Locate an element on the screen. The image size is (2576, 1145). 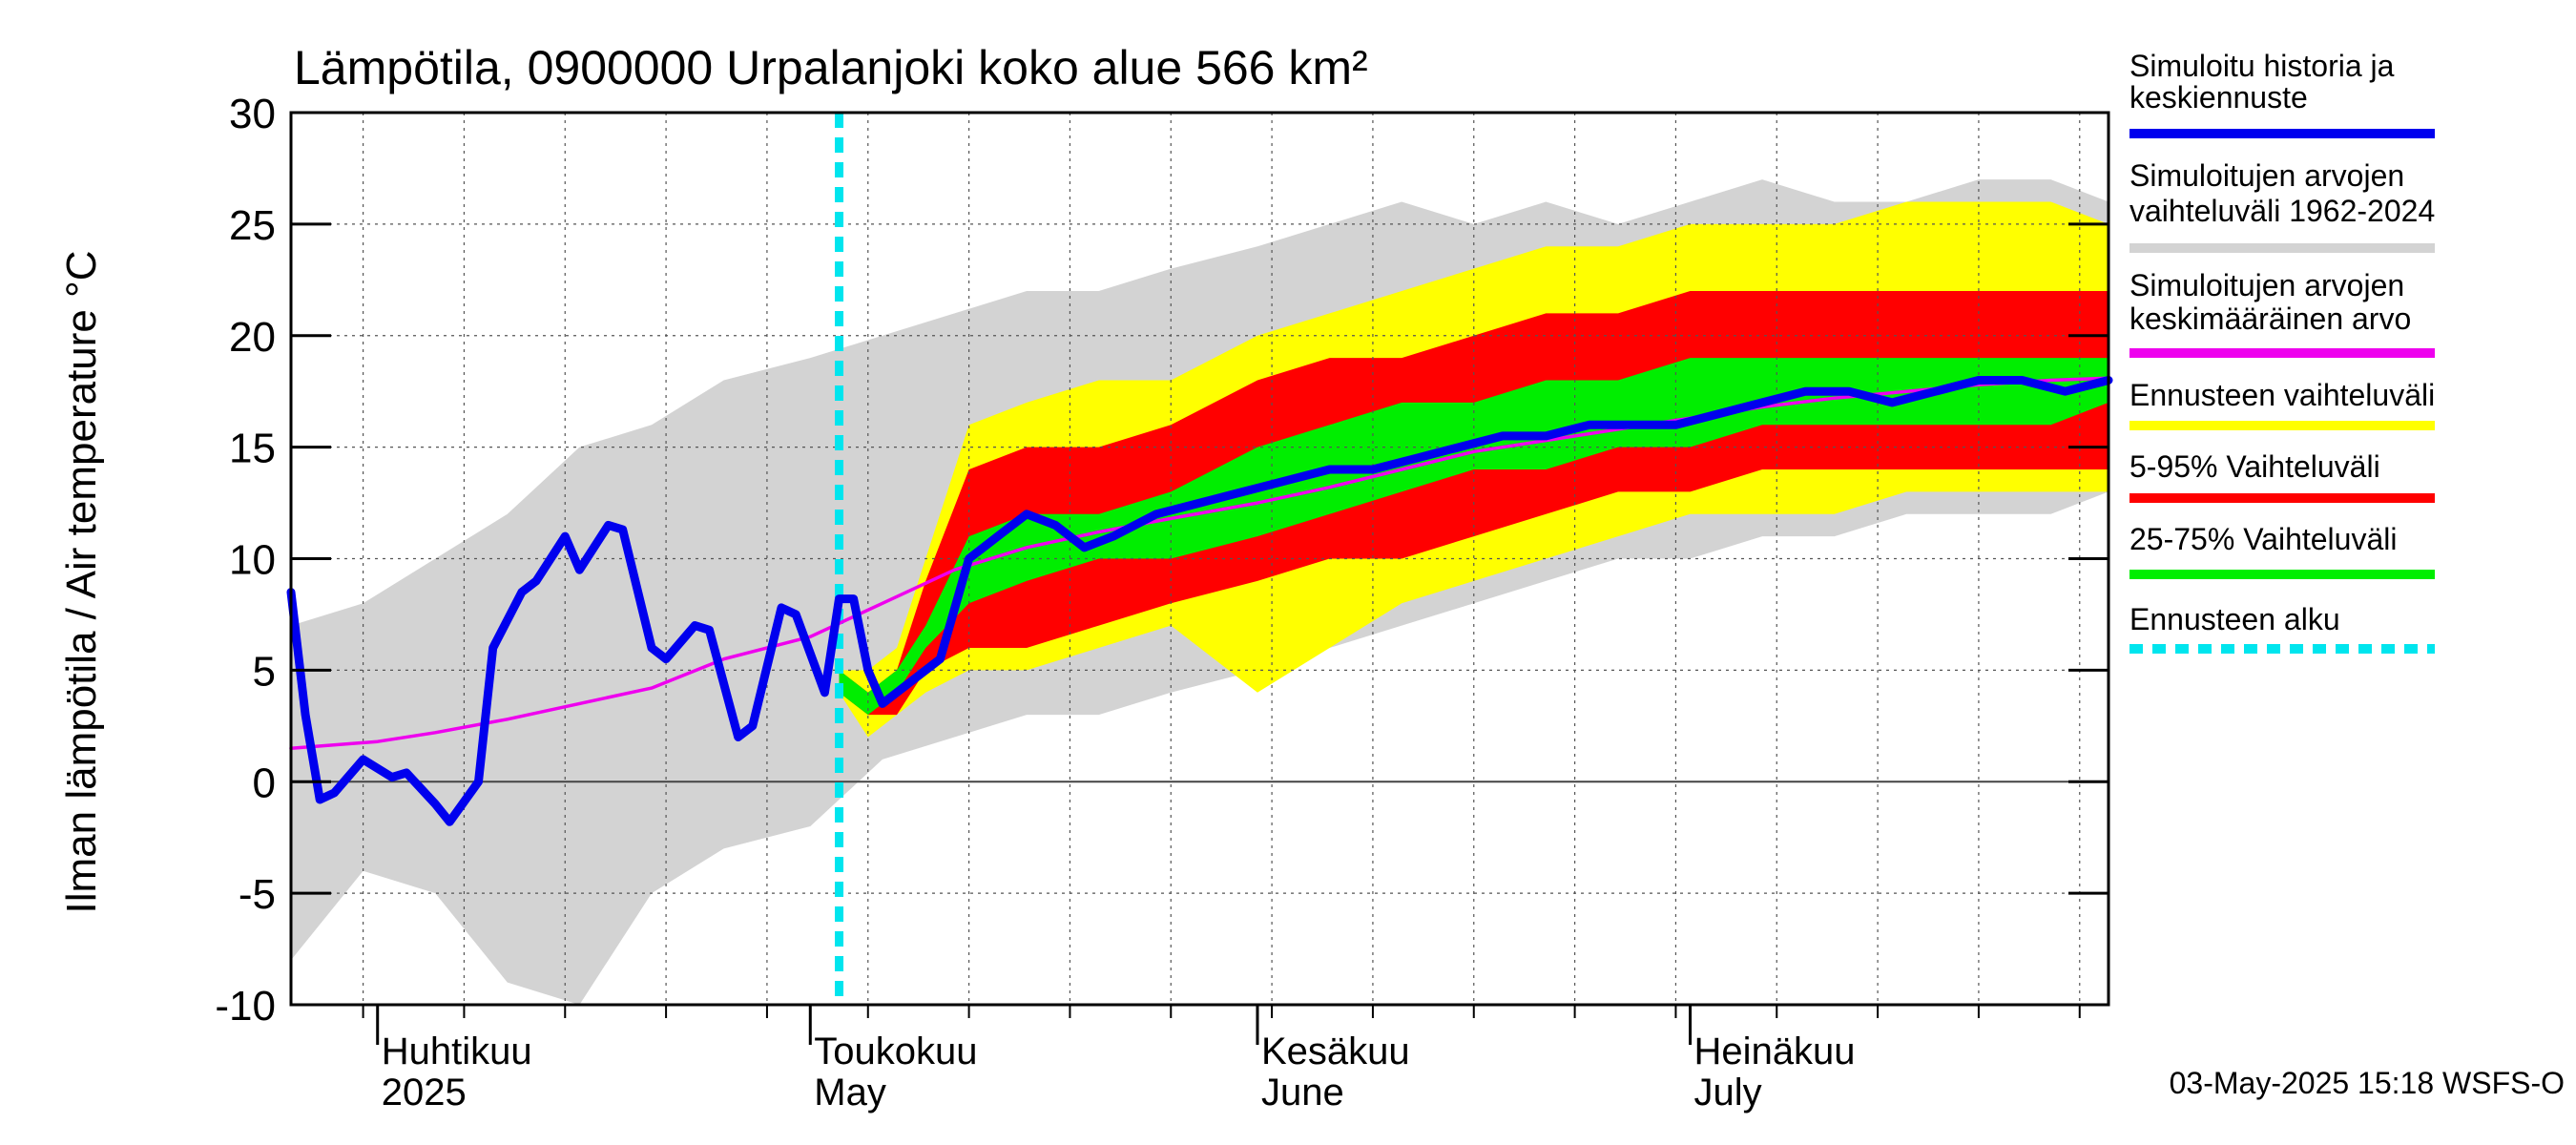
month-label-secondary: 2025 is located at coordinates (424, 1093).